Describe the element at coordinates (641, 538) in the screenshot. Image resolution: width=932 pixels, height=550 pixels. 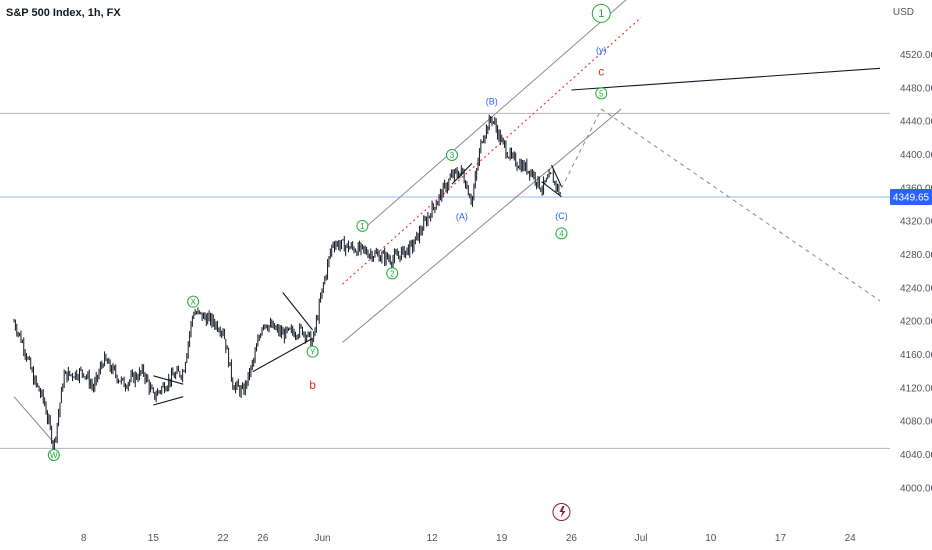
I see `x-tick-label: Jul` at that location.